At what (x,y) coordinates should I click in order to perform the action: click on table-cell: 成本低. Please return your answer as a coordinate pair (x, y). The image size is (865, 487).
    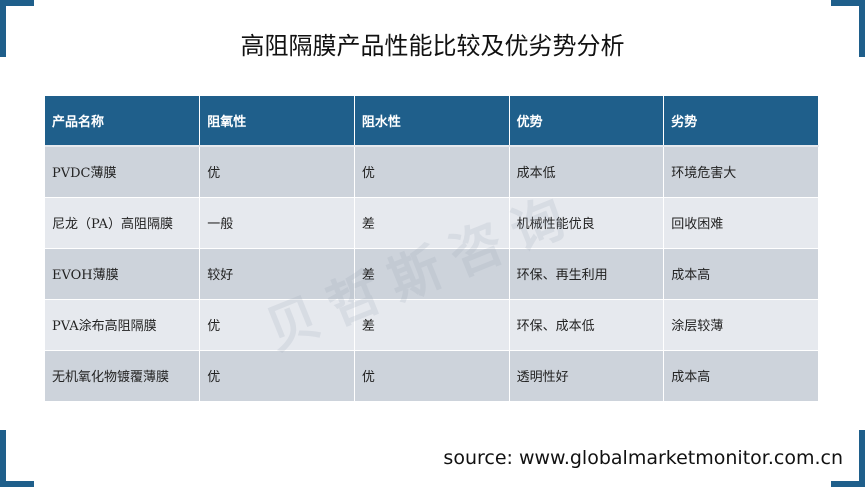
    Looking at the image, I should click on (587, 172).